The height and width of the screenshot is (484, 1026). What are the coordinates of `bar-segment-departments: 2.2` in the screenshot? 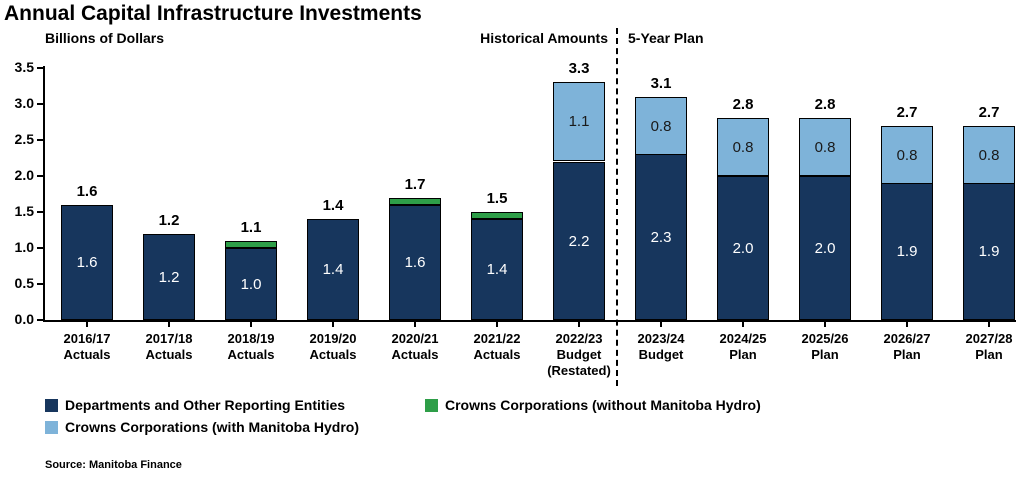 It's located at (579, 241).